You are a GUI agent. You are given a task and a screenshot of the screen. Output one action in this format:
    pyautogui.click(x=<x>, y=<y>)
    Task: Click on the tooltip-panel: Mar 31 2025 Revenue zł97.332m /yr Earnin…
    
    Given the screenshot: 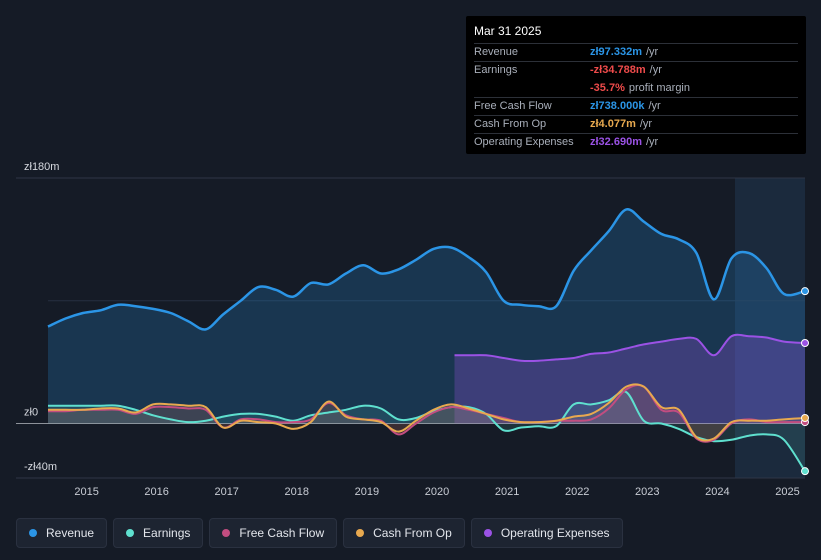 What is the action you would take?
    pyautogui.click(x=636, y=85)
    